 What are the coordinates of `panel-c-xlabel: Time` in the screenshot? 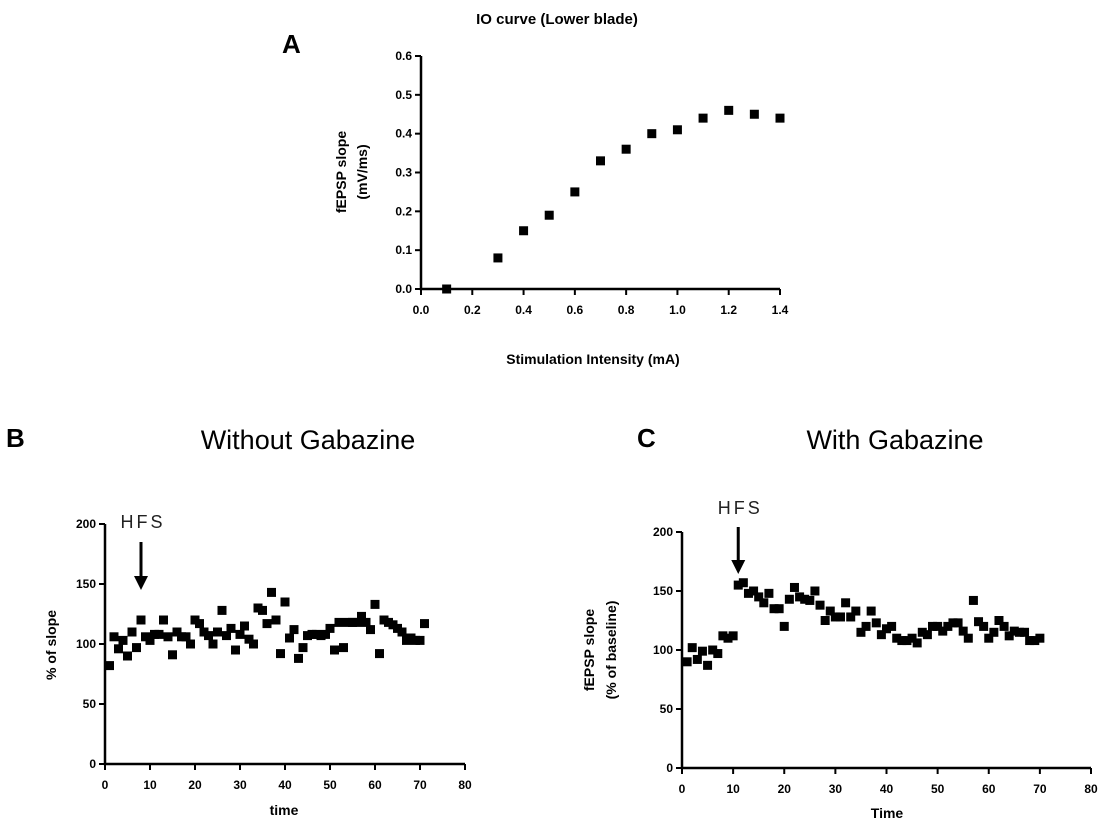 It's located at (887, 813).